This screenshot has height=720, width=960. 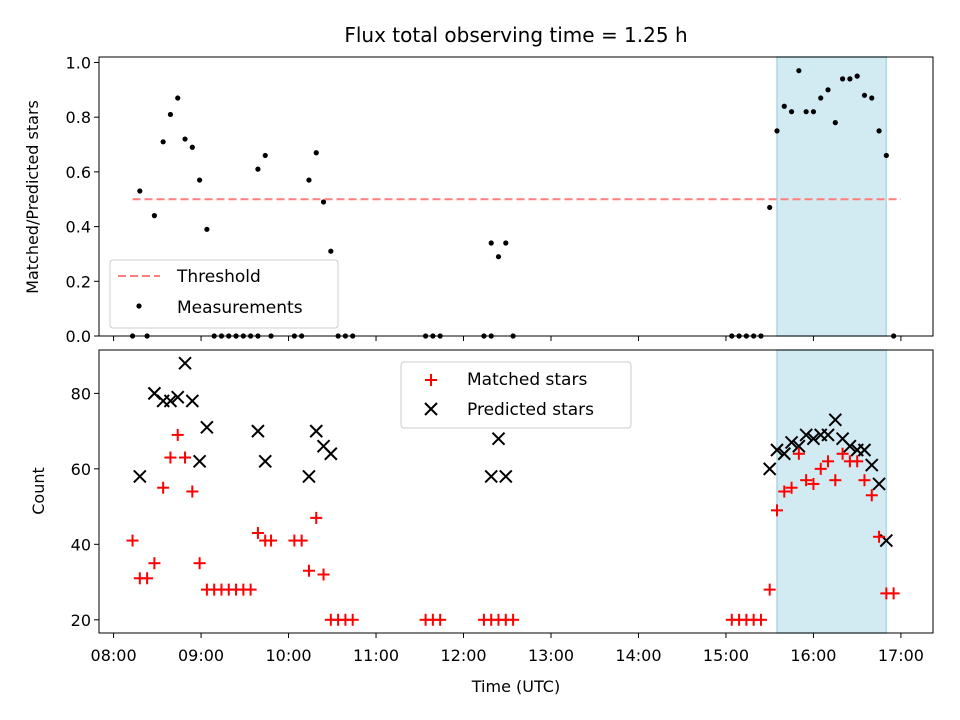 I want to click on bottom-x-tick-label: 10:00, so click(x=288, y=655).